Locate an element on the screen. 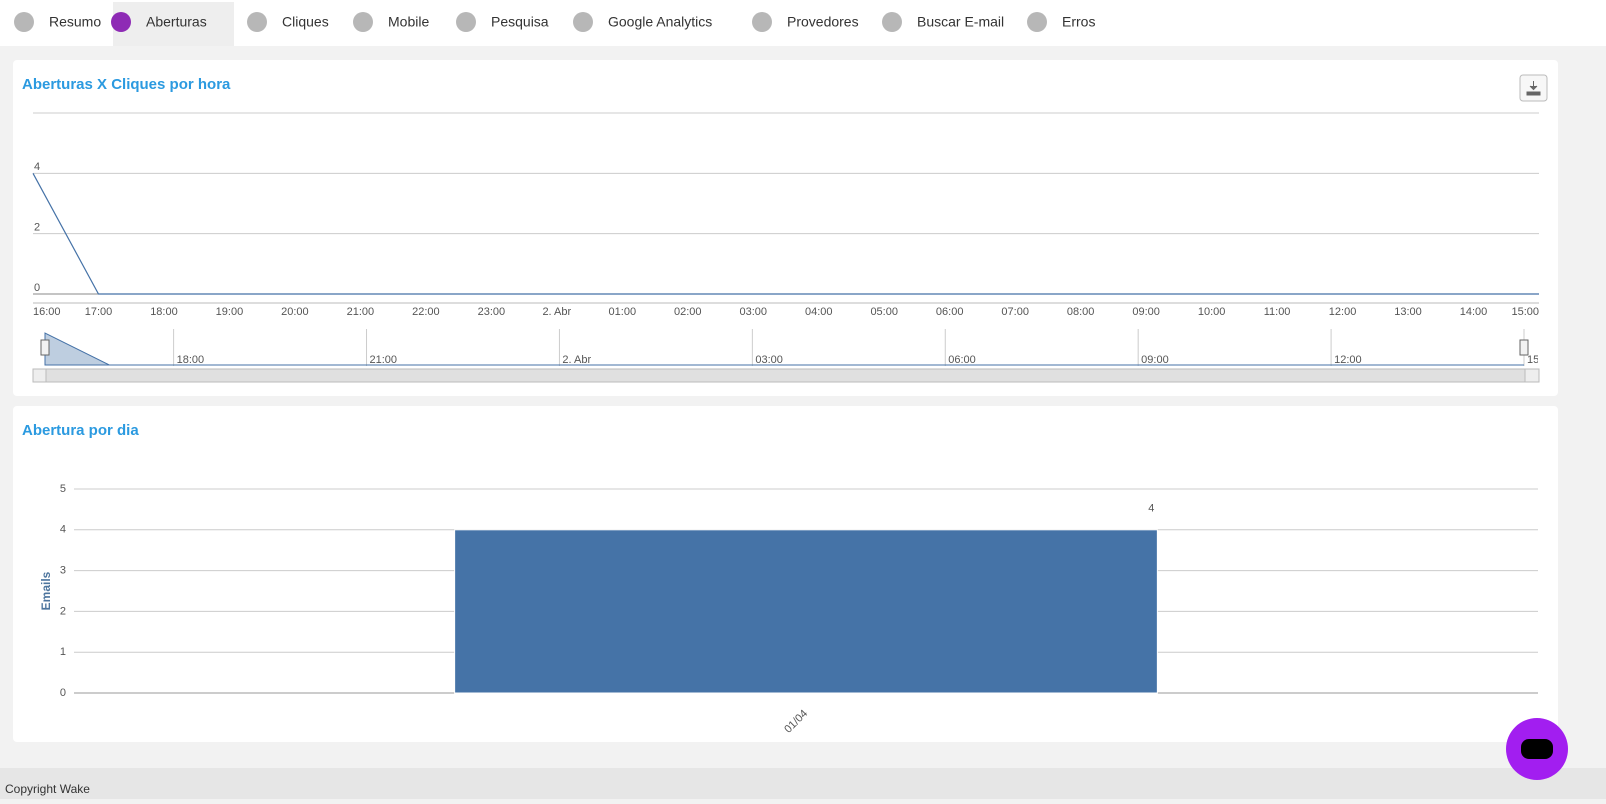 This screenshot has width=1606, height=804. y-tick-label: 1 is located at coordinates (63, 652).